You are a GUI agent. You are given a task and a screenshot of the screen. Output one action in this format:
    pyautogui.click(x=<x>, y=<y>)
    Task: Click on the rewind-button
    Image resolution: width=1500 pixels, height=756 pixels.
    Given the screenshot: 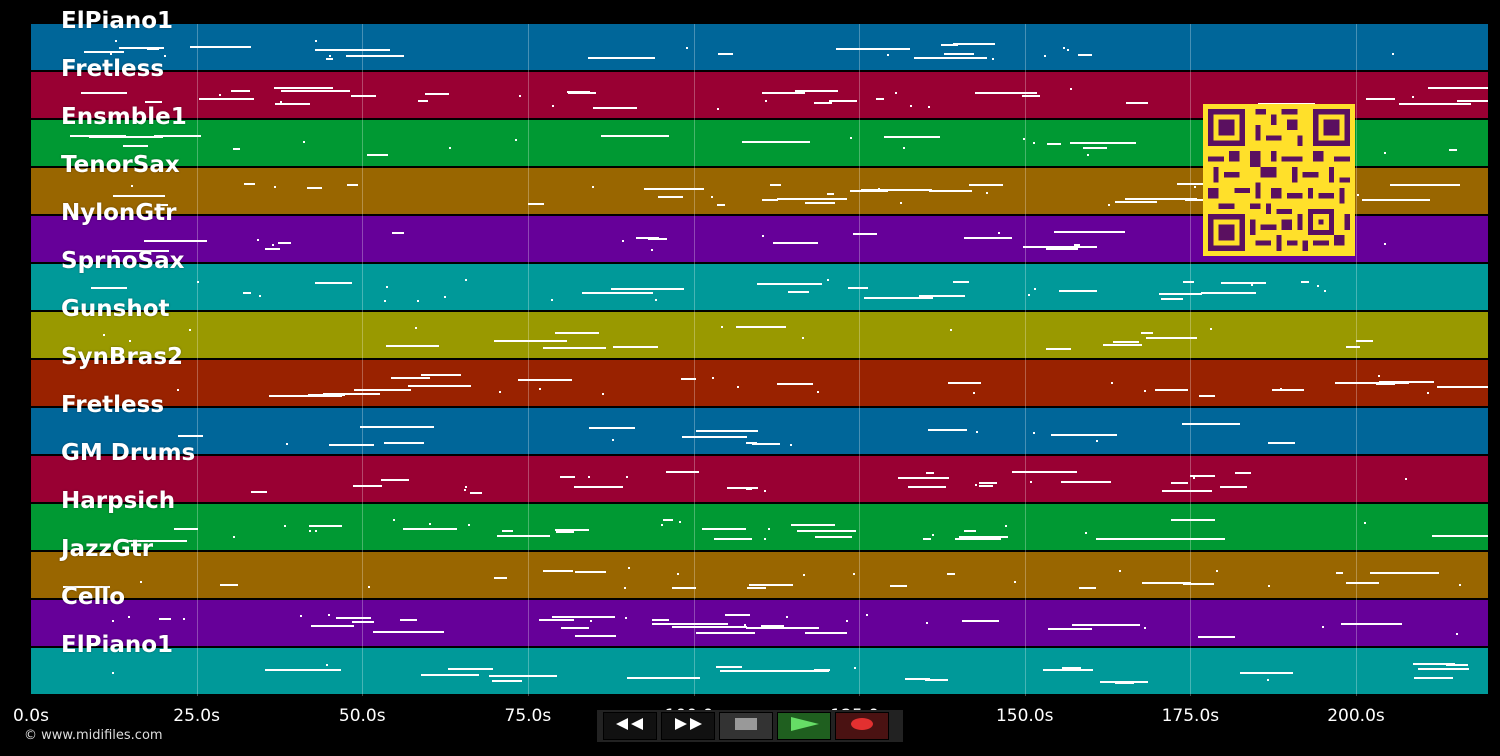 What is the action you would take?
    pyautogui.click(x=630, y=726)
    